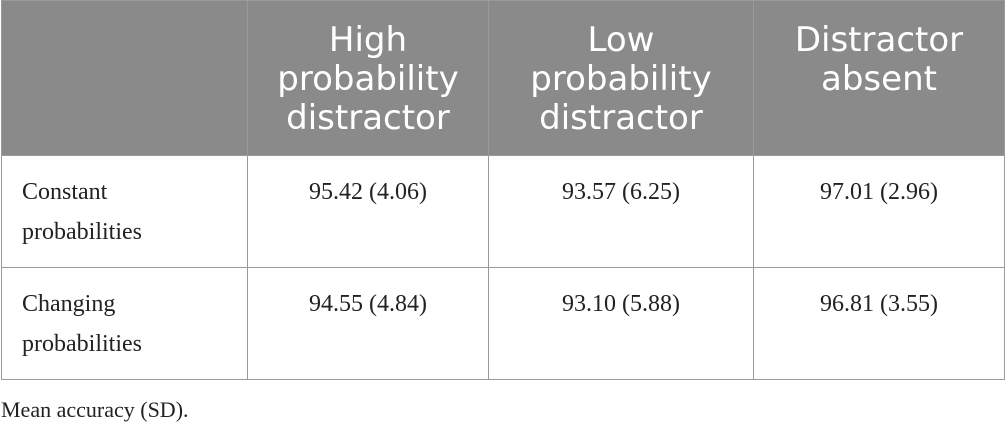 This screenshot has width=1005, height=431. I want to click on cell-value: 95.42 (4.06), so click(368, 211).